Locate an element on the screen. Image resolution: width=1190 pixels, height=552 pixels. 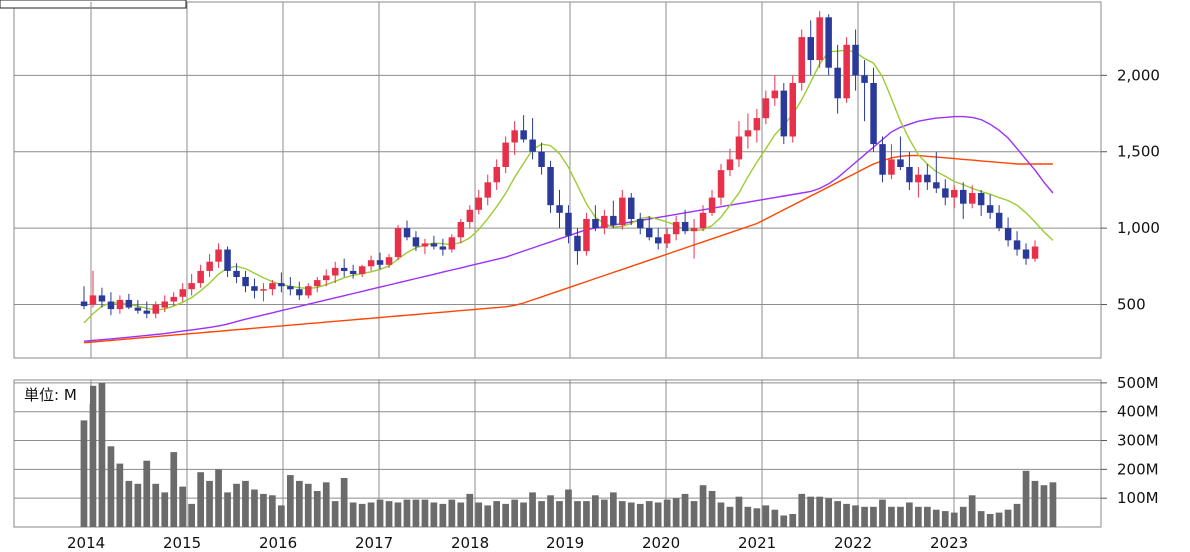
x-tick-label: 2018 is located at coordinates (470, 543).